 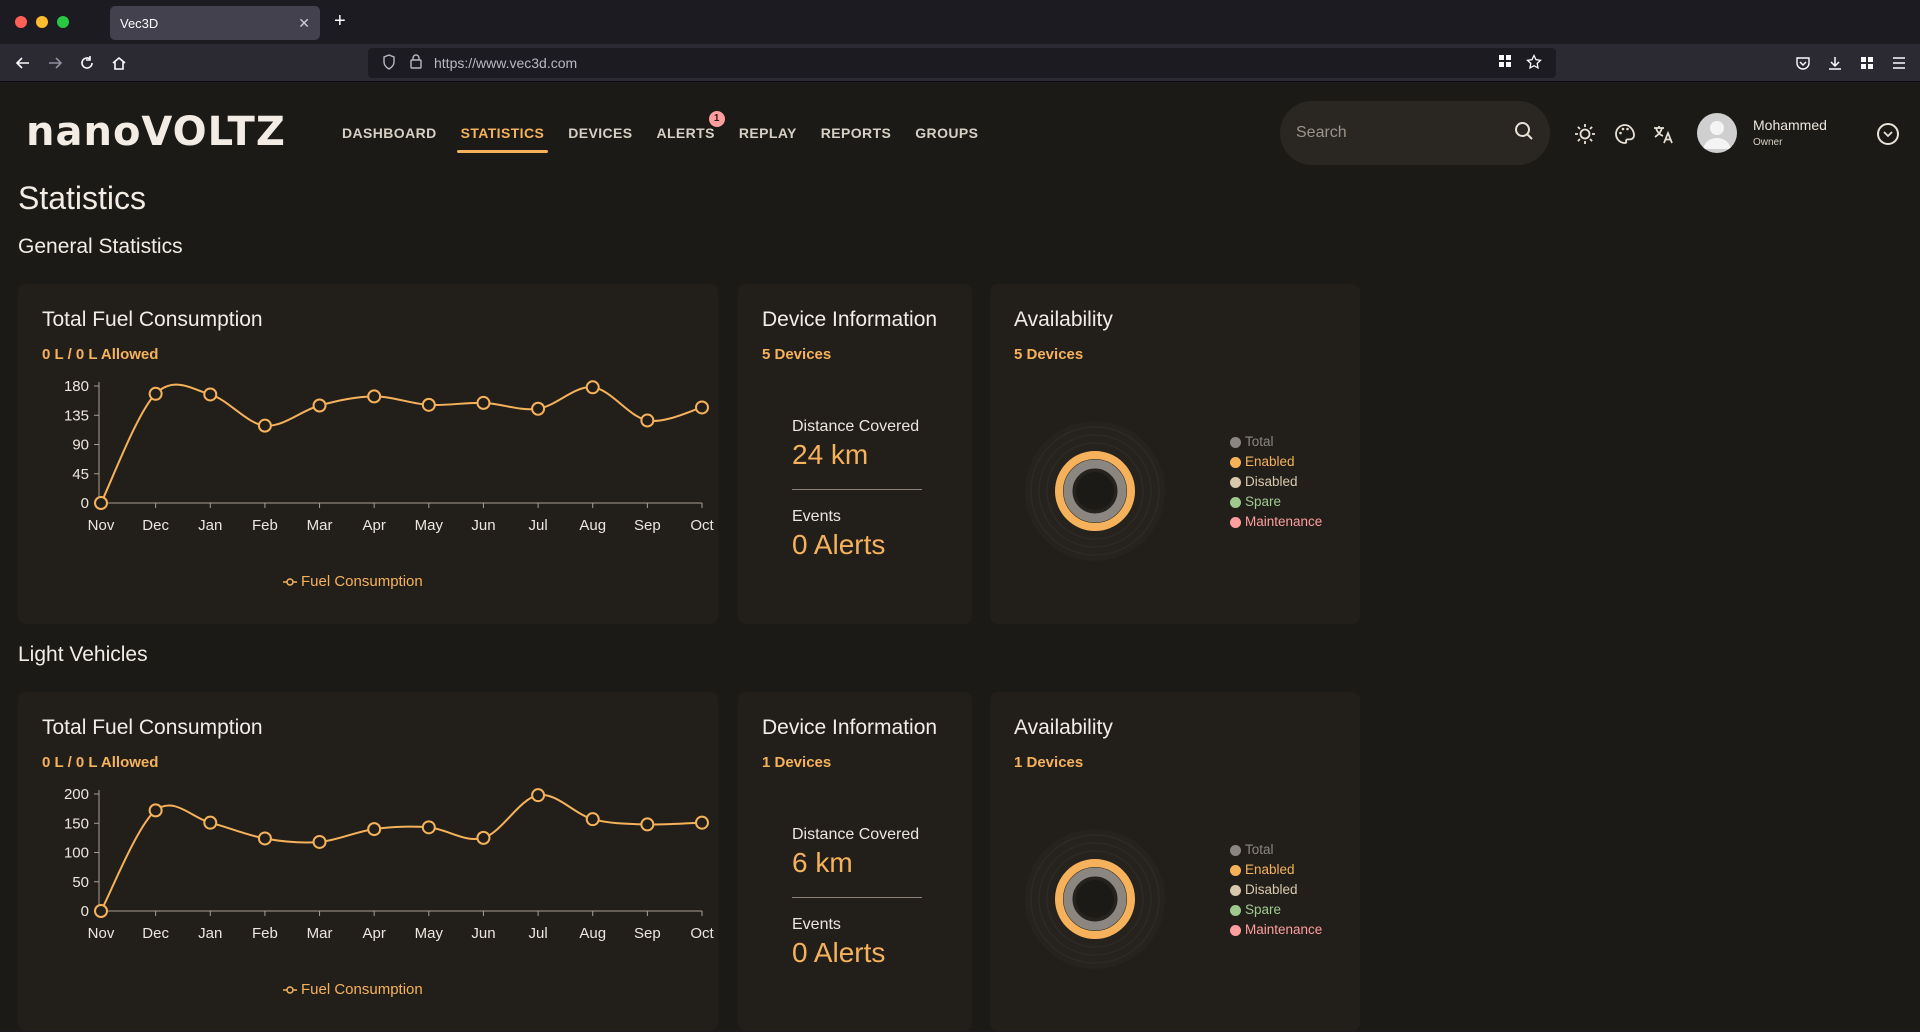 I want to click on translate-icon, so click(x=1663, y=134).